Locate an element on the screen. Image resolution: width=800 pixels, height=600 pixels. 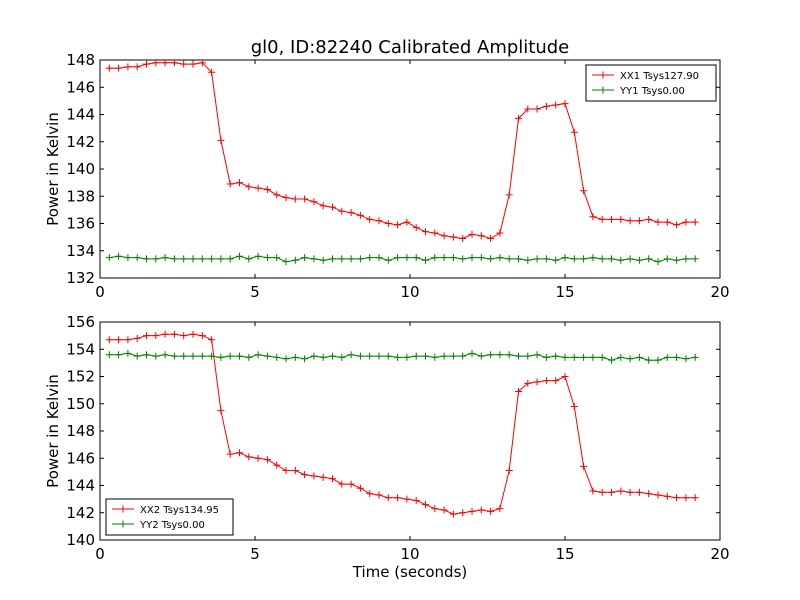
series-yy2 is located at coordinates (402, 356).